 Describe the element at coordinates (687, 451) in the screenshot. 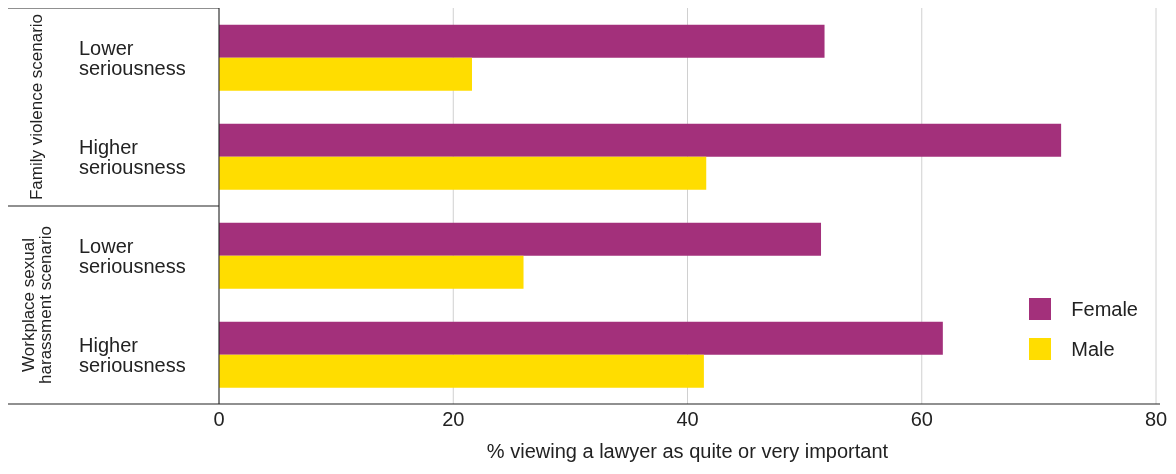

I see `x-axis-title: % viewing a lawyer as quite or very important` at that location.